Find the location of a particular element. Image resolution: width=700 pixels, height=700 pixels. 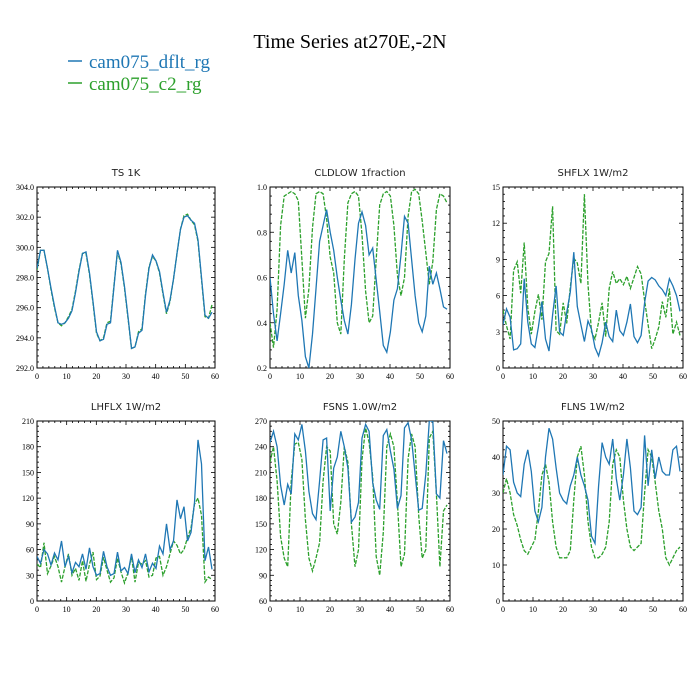

y-tick-label: 150 is located at coordinates (261, 524).